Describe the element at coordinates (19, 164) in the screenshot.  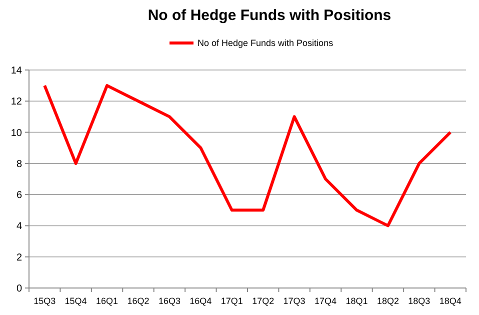
I see `y-tick-label: 8` at that location.